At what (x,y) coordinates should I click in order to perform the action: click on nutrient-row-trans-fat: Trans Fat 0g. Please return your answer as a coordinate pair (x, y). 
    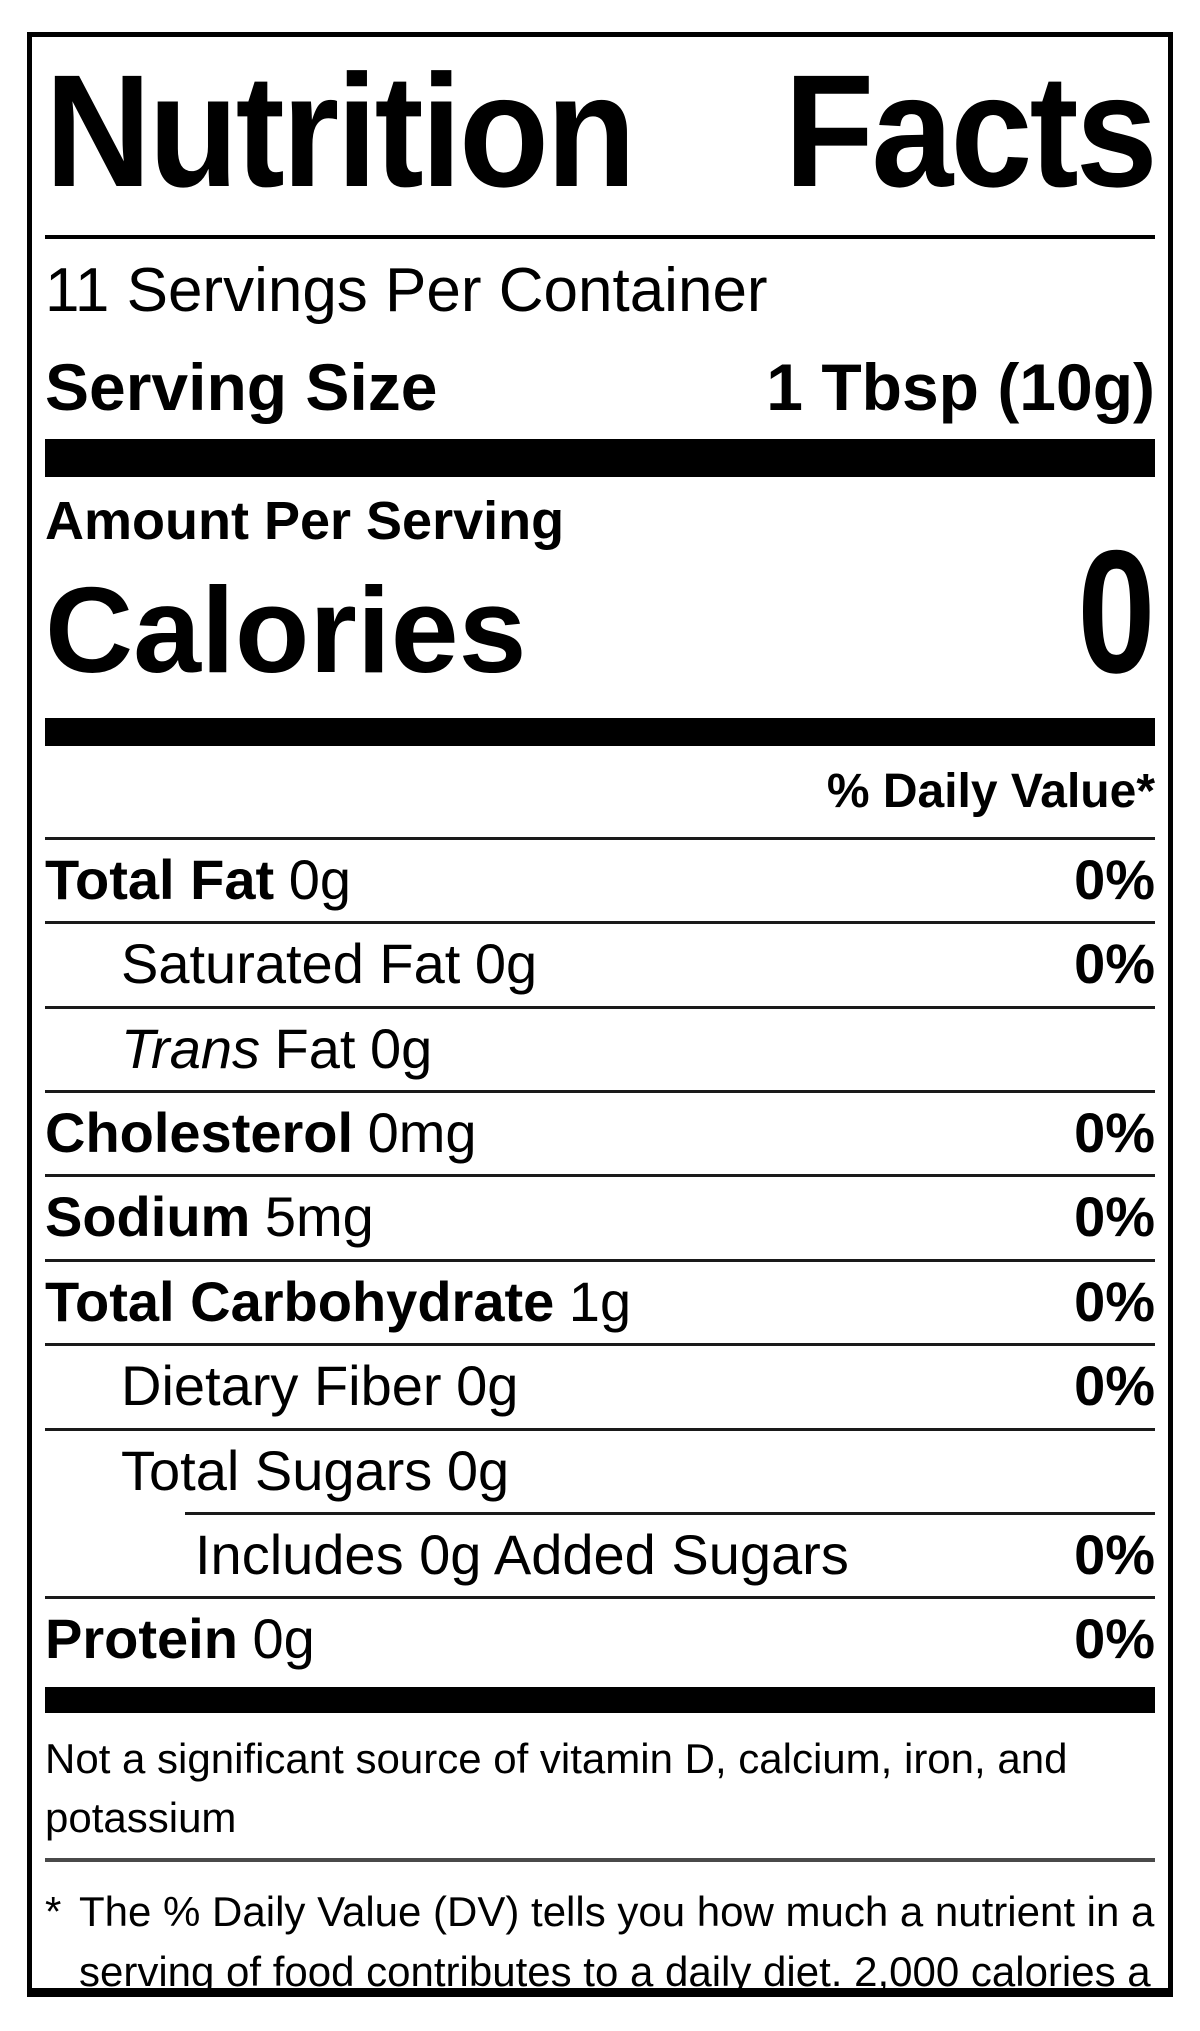
    Looking at the image, I should click on (600, 1049).